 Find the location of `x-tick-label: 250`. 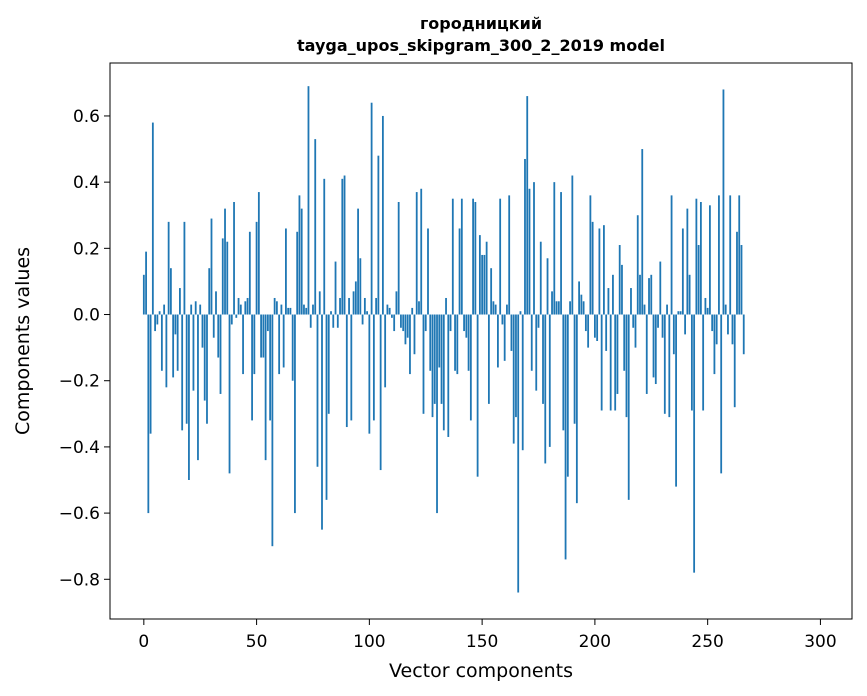

x-tick-label: 250 is located at coordinates (707, 642).